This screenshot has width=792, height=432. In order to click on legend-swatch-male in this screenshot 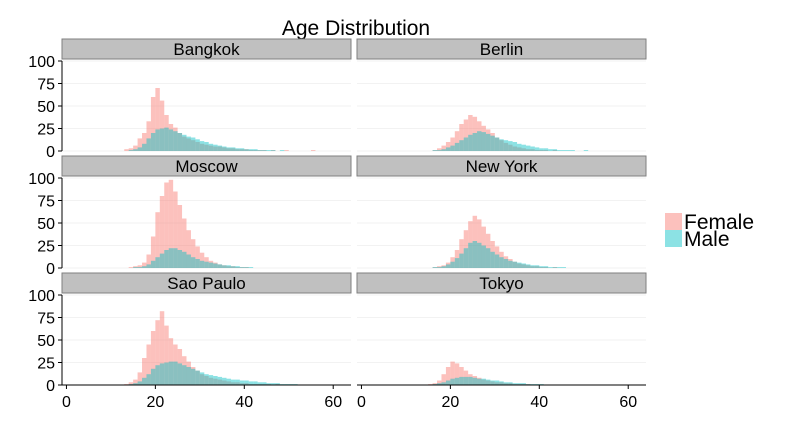, I will do `click(673, 238)`.